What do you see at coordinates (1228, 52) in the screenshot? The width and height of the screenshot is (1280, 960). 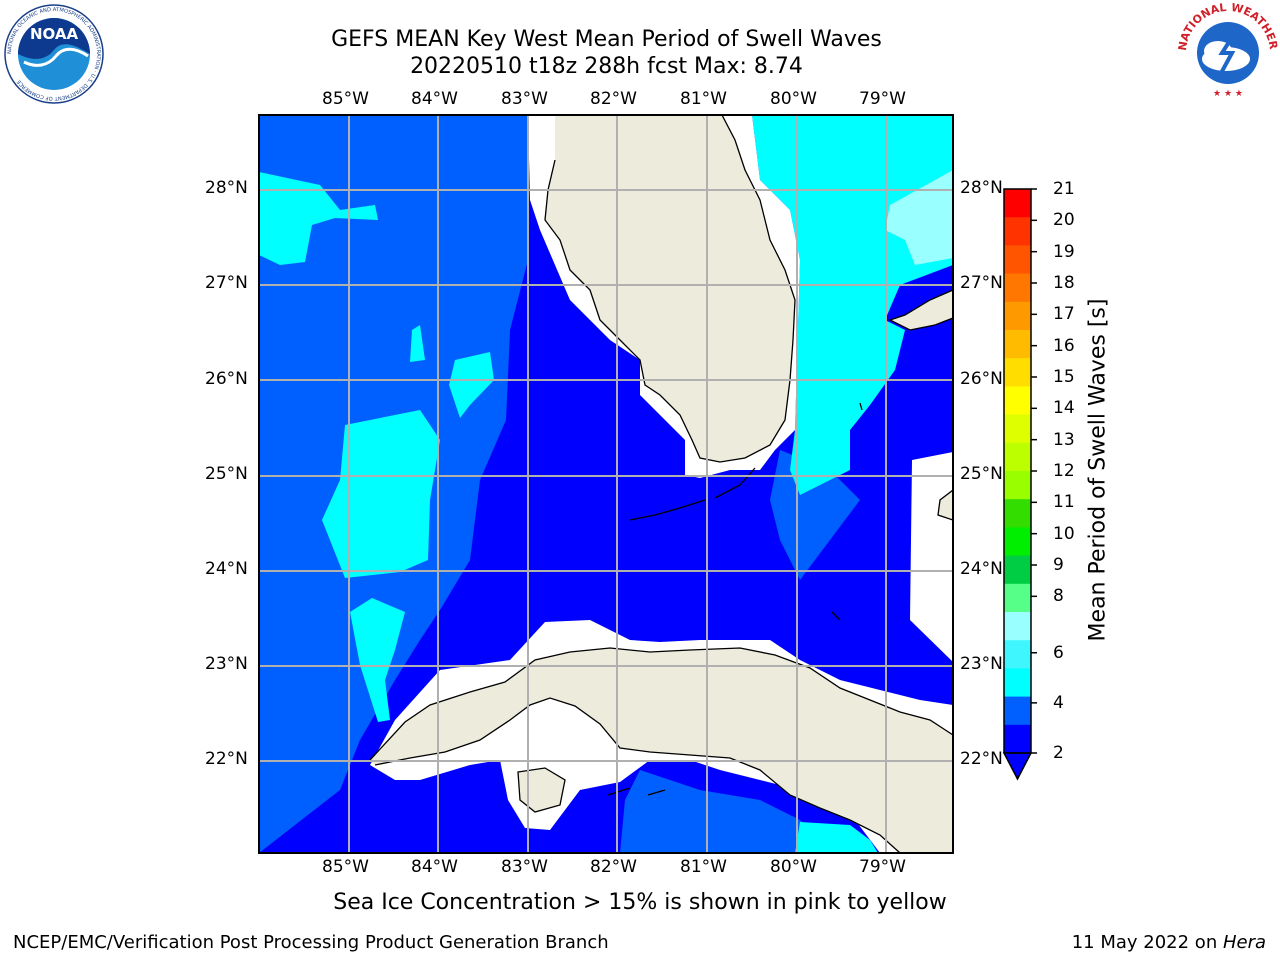 I see `nws-logo: NATIONAL WEATHER SERVICE ★ ★ ★` at bounding box center [1228, 52].